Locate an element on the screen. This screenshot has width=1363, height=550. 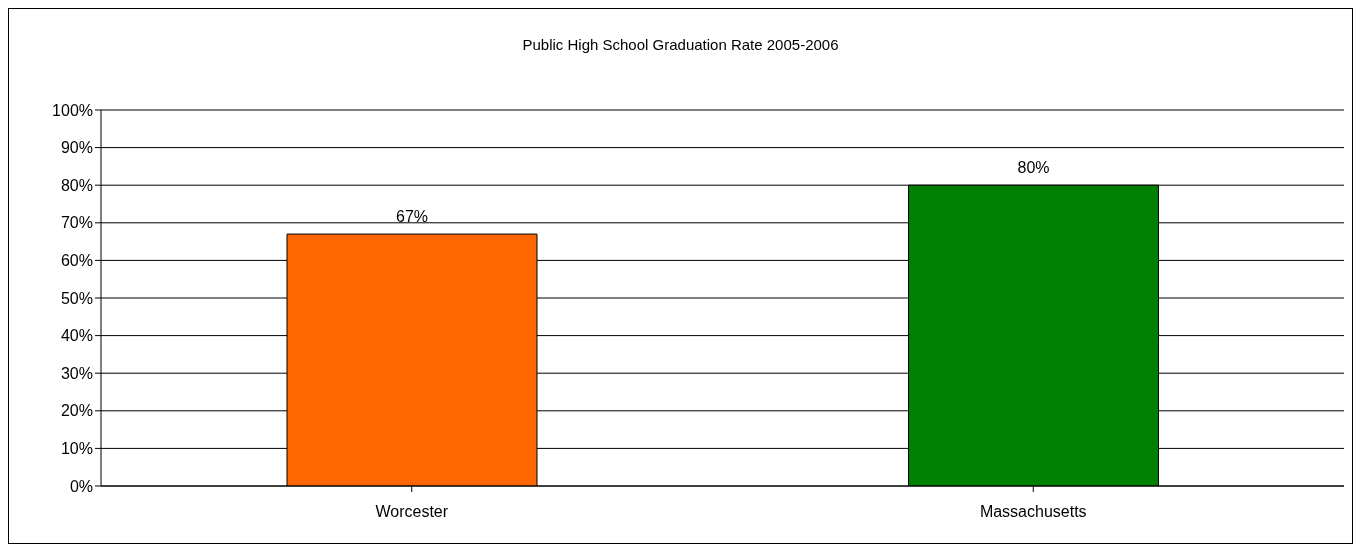
data-label: 80% is located at coordinates (1033, 168).